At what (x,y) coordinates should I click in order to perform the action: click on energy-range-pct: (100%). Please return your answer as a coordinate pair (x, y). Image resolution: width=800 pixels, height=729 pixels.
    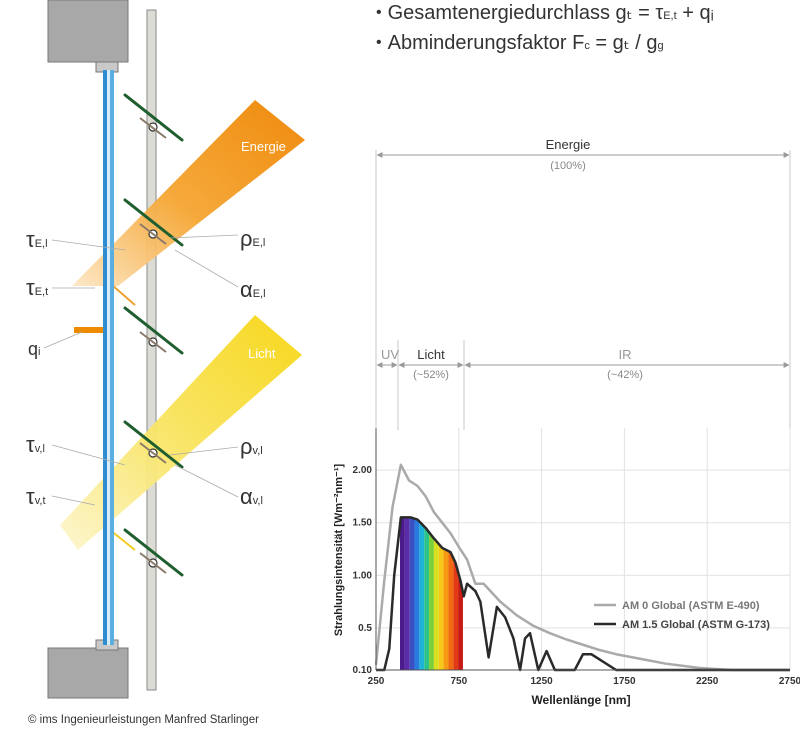
    Looking at the image, I should click on (567, 166).